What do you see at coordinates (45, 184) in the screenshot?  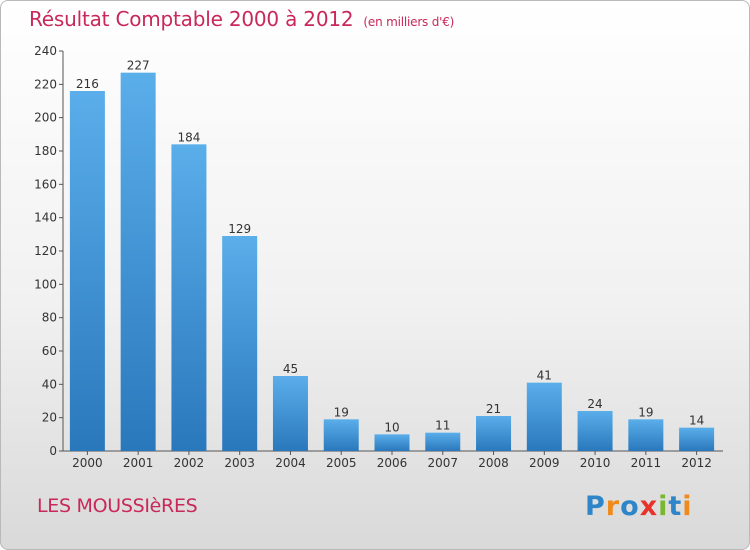 I see `y-tick-label: 160` at bounding box center [45, 184].